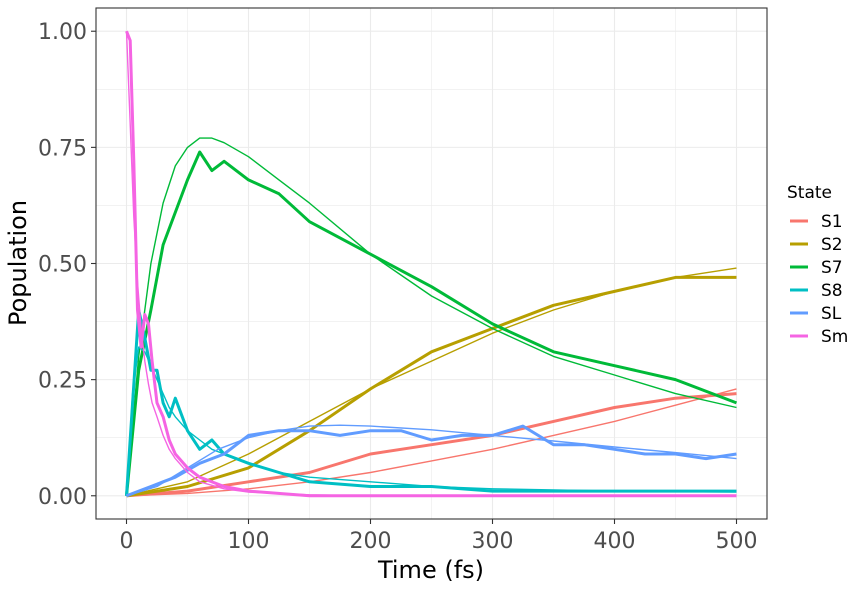  I want to click on y-tick-label: 1.00, so click(62, 32).